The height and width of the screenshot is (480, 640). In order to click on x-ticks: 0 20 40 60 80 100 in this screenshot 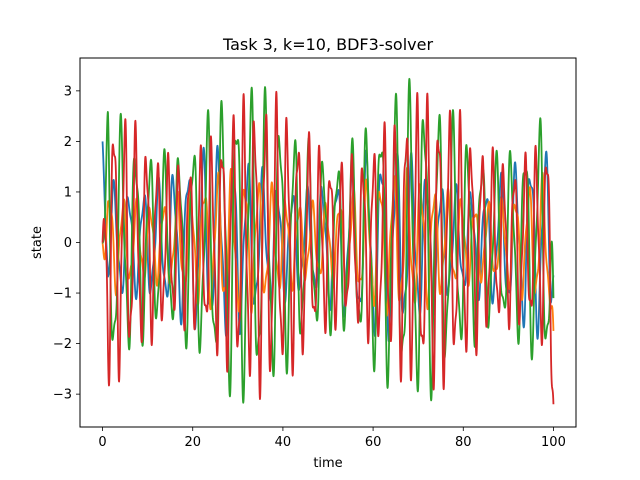, I will do `click(332, 438)`.